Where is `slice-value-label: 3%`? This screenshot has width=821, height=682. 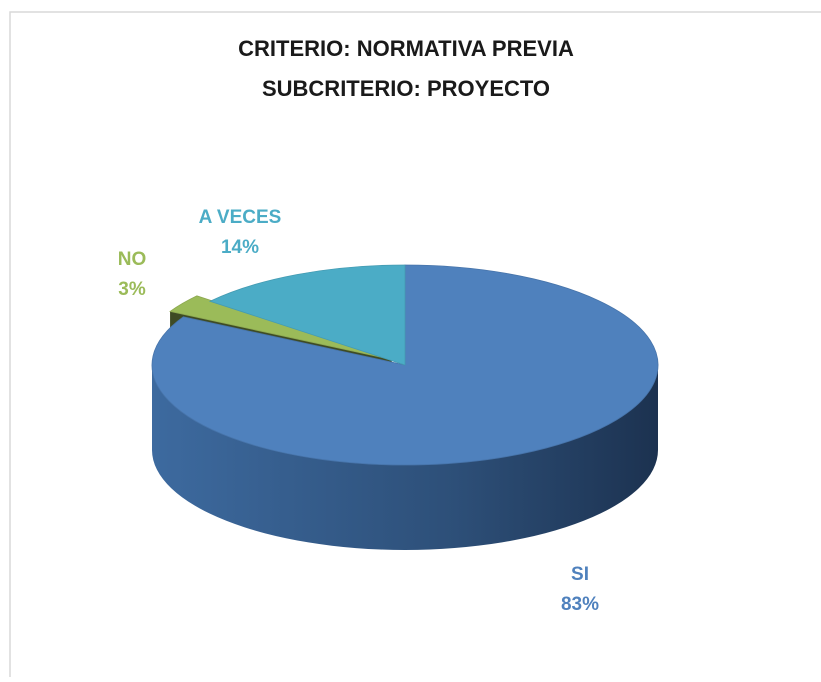 slice-value-label: 3% is located at coordinates (132, 289).